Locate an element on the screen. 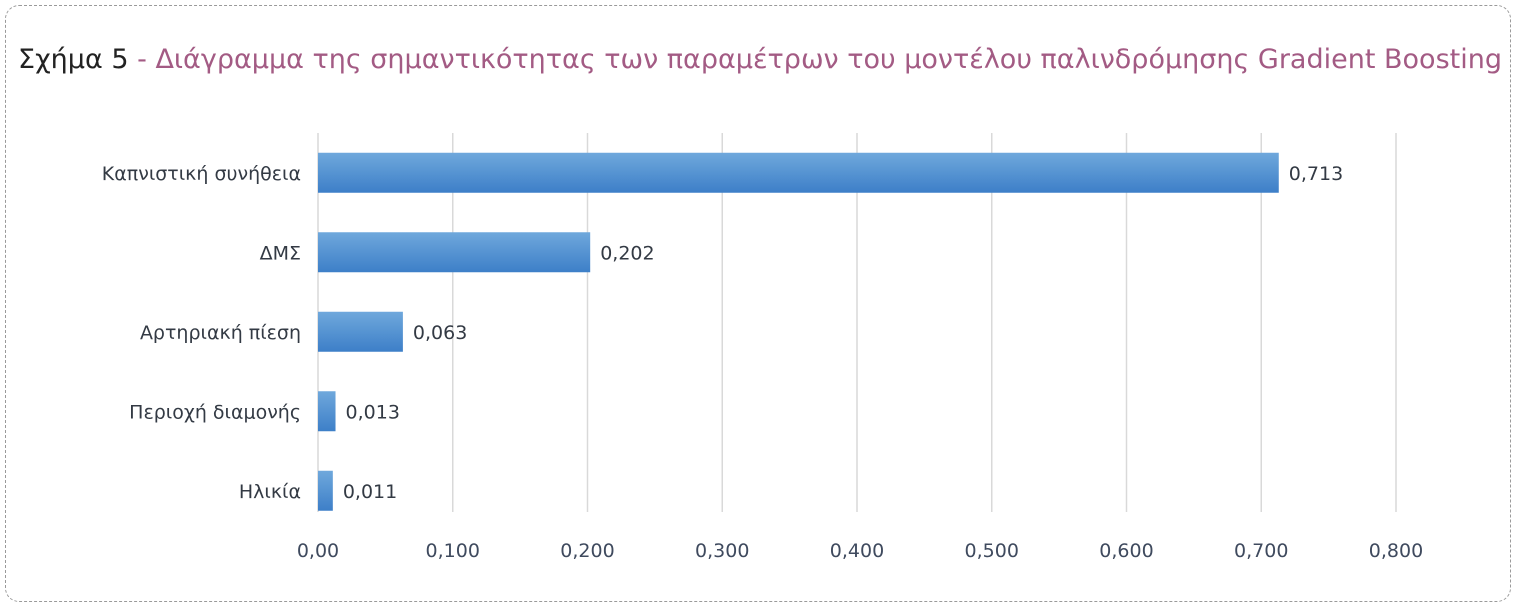  data-label: 0,011 is located at coordinates (370, 492).